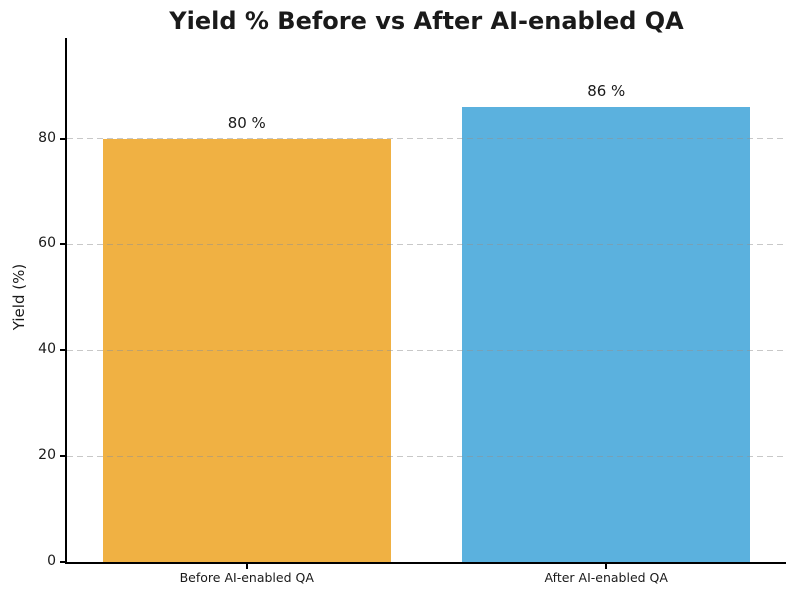 The width and height of the screenshot is (800, 600). I want to click on y-tick-label: 60, so click(47, 243).